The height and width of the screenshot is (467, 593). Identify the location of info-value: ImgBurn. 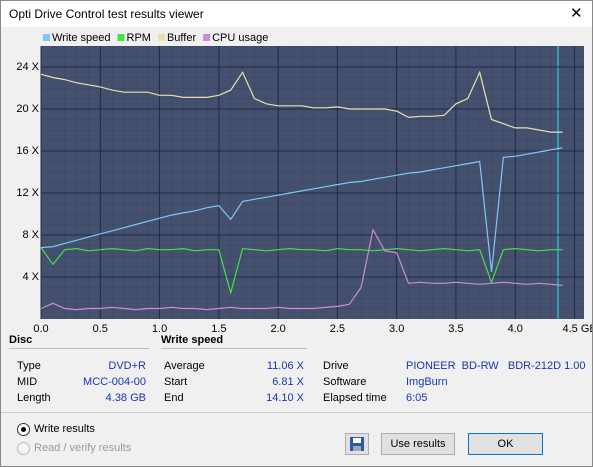
(427, 382).